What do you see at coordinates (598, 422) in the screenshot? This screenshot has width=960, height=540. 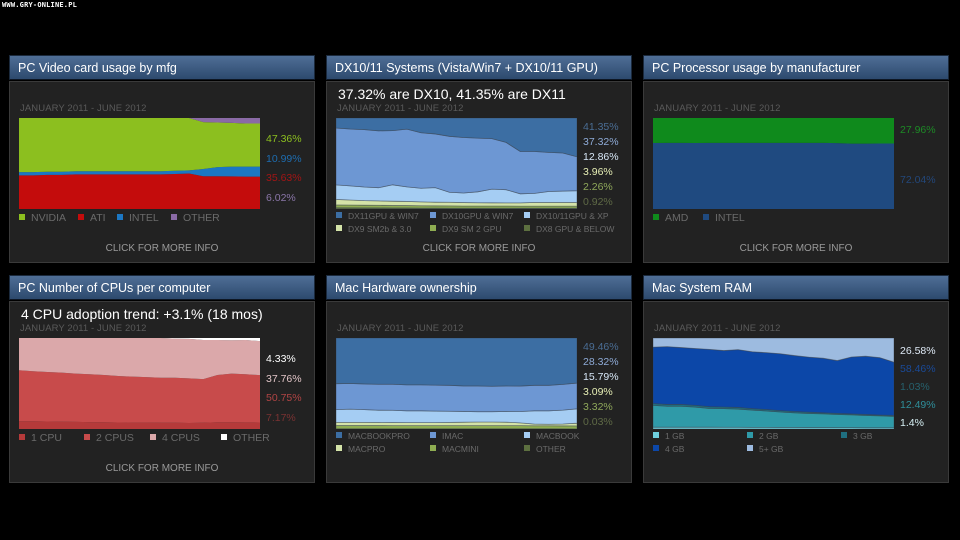 I see `value-label: 0.03%` at bounding box center [598, 422].